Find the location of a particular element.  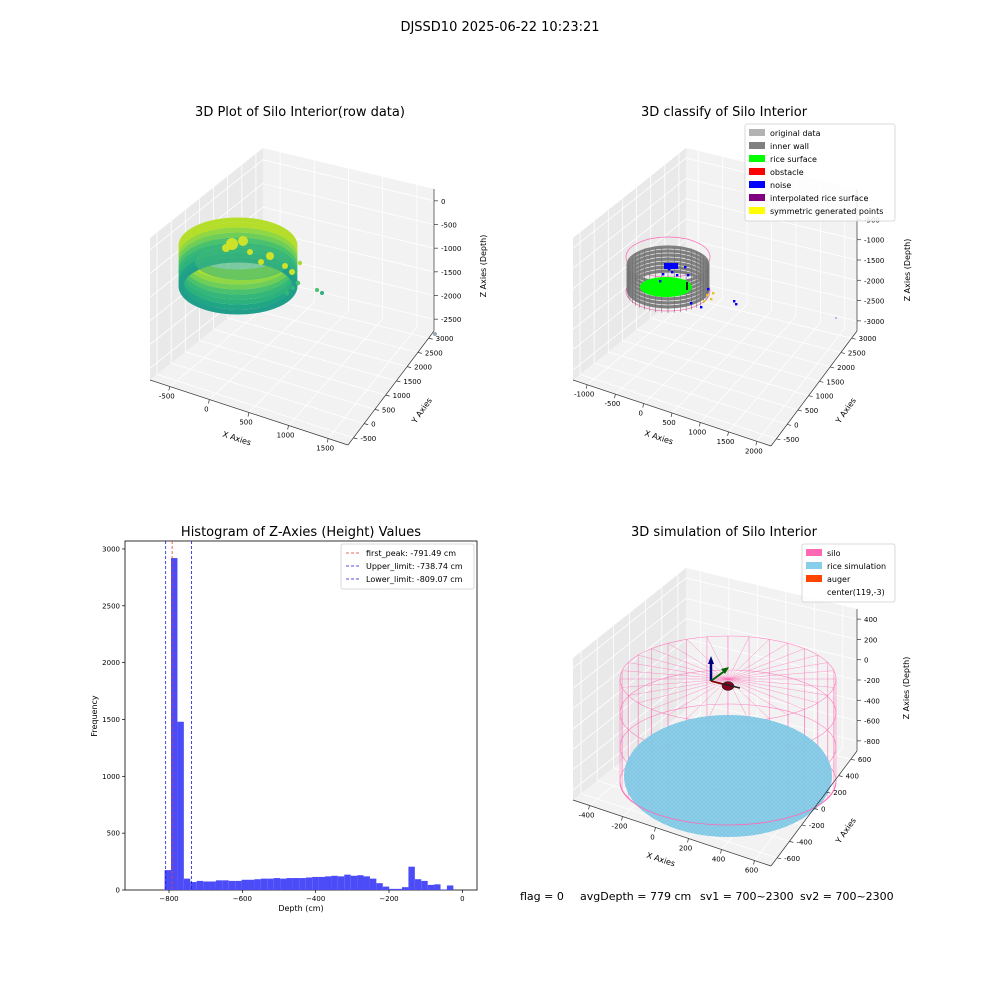

sim-grid-y is located at coordinates (679, 755).